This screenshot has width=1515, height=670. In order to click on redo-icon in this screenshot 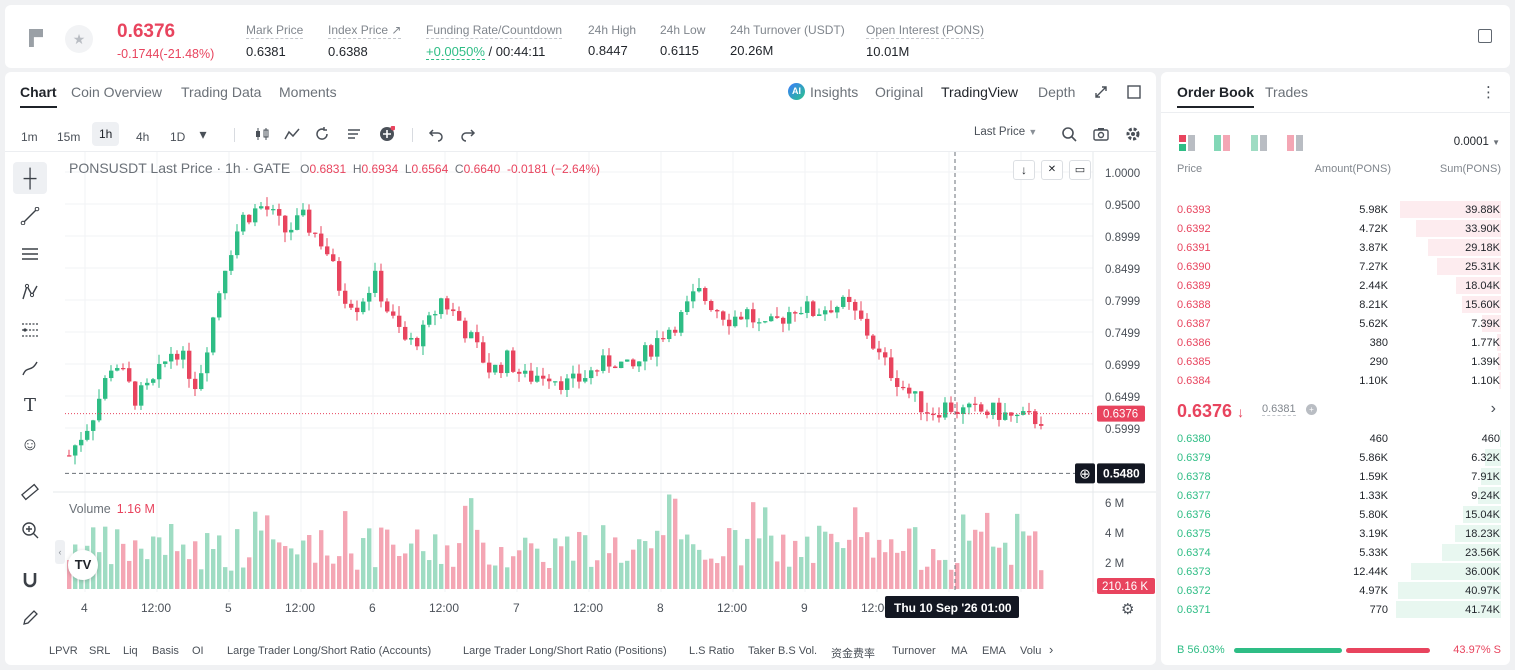, I will do `click(468, 134)`.